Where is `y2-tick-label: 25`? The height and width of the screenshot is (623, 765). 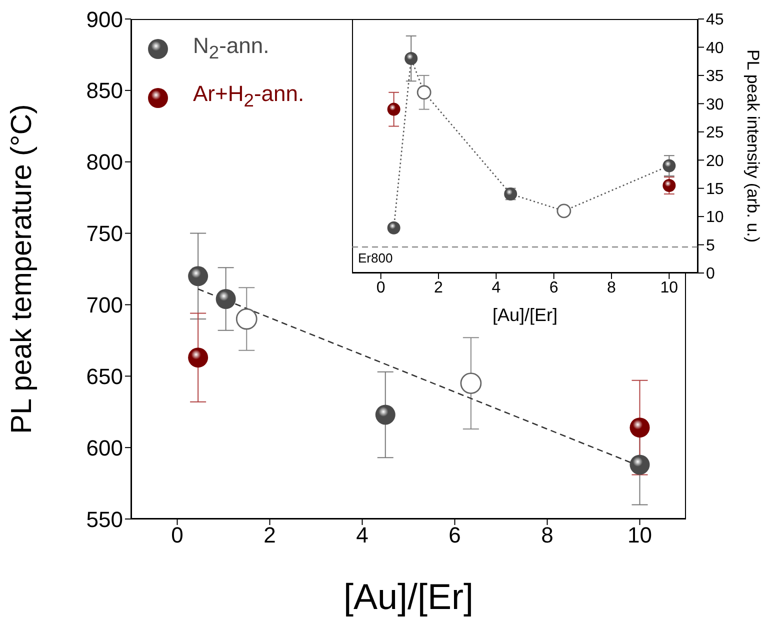 y2-tick-label: 25 is located at coordinates (715, 133).